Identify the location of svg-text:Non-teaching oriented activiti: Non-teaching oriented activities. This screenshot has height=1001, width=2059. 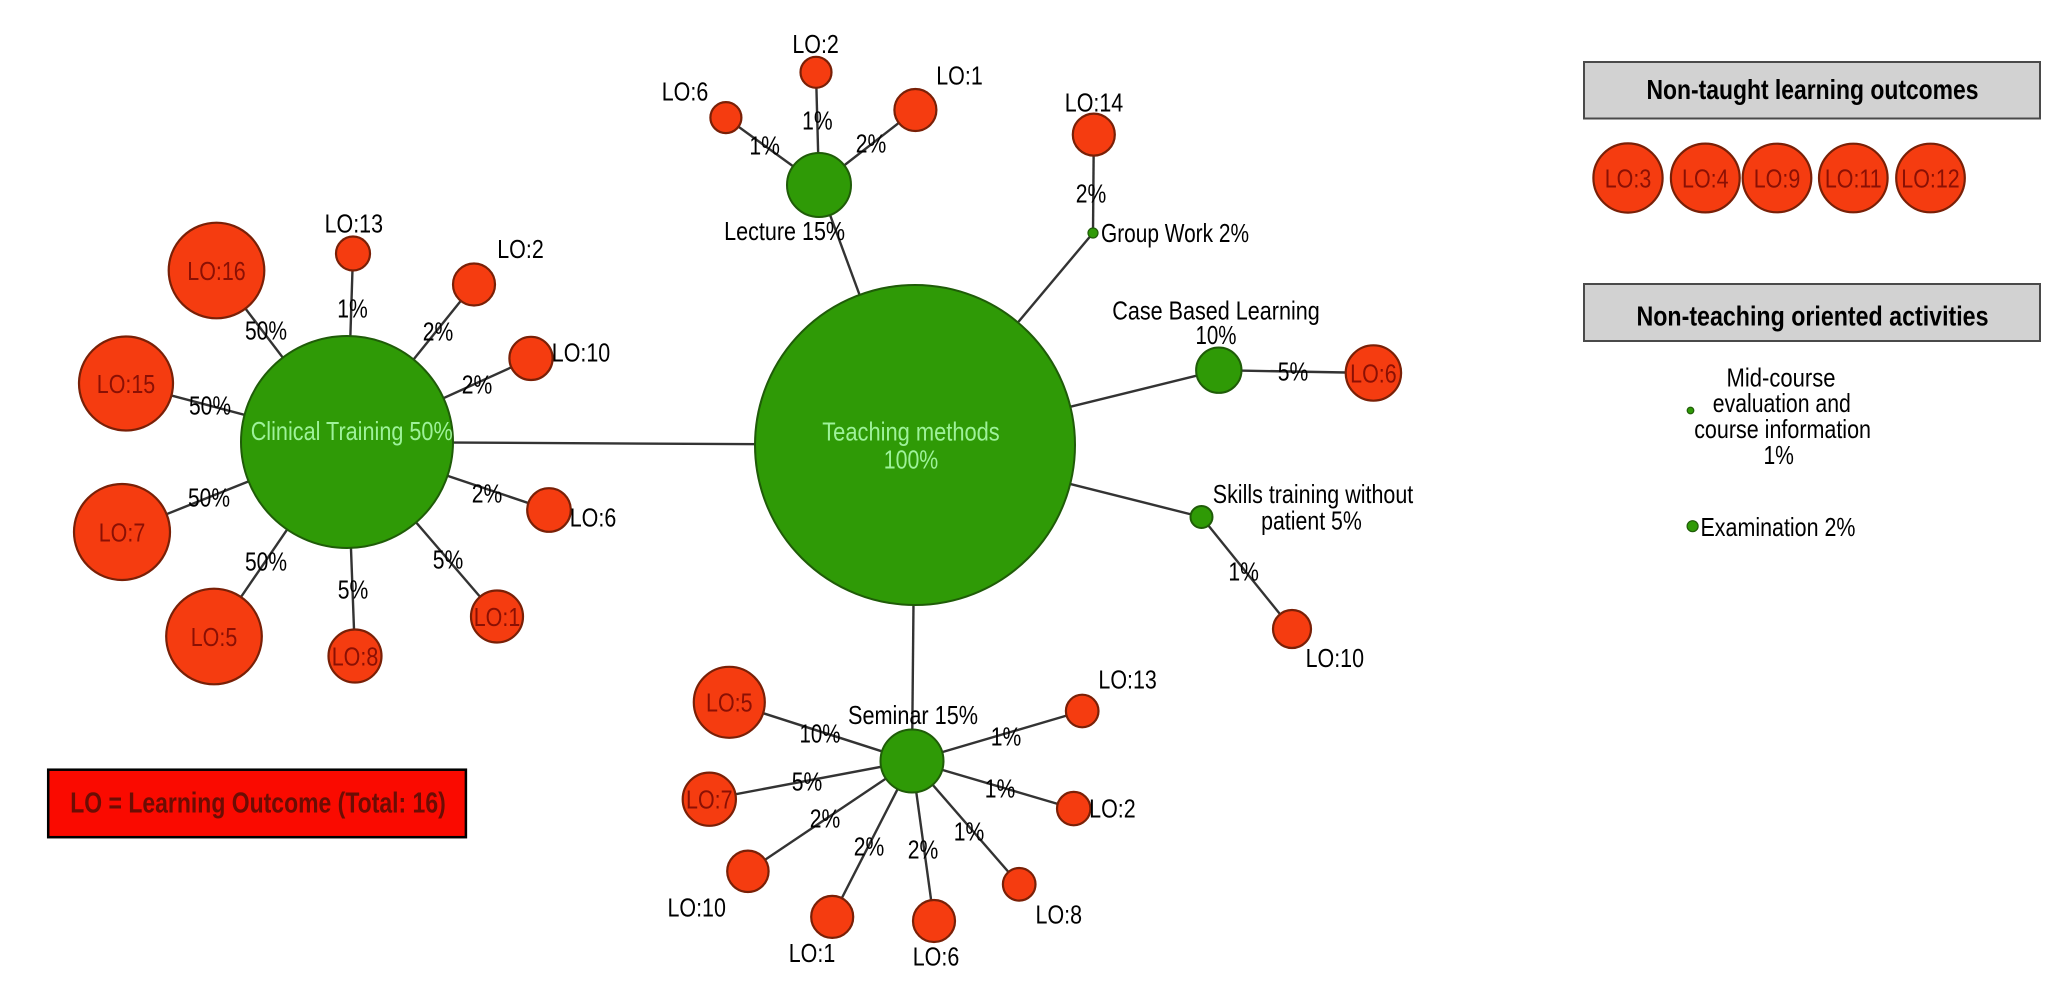
(1813, 316).